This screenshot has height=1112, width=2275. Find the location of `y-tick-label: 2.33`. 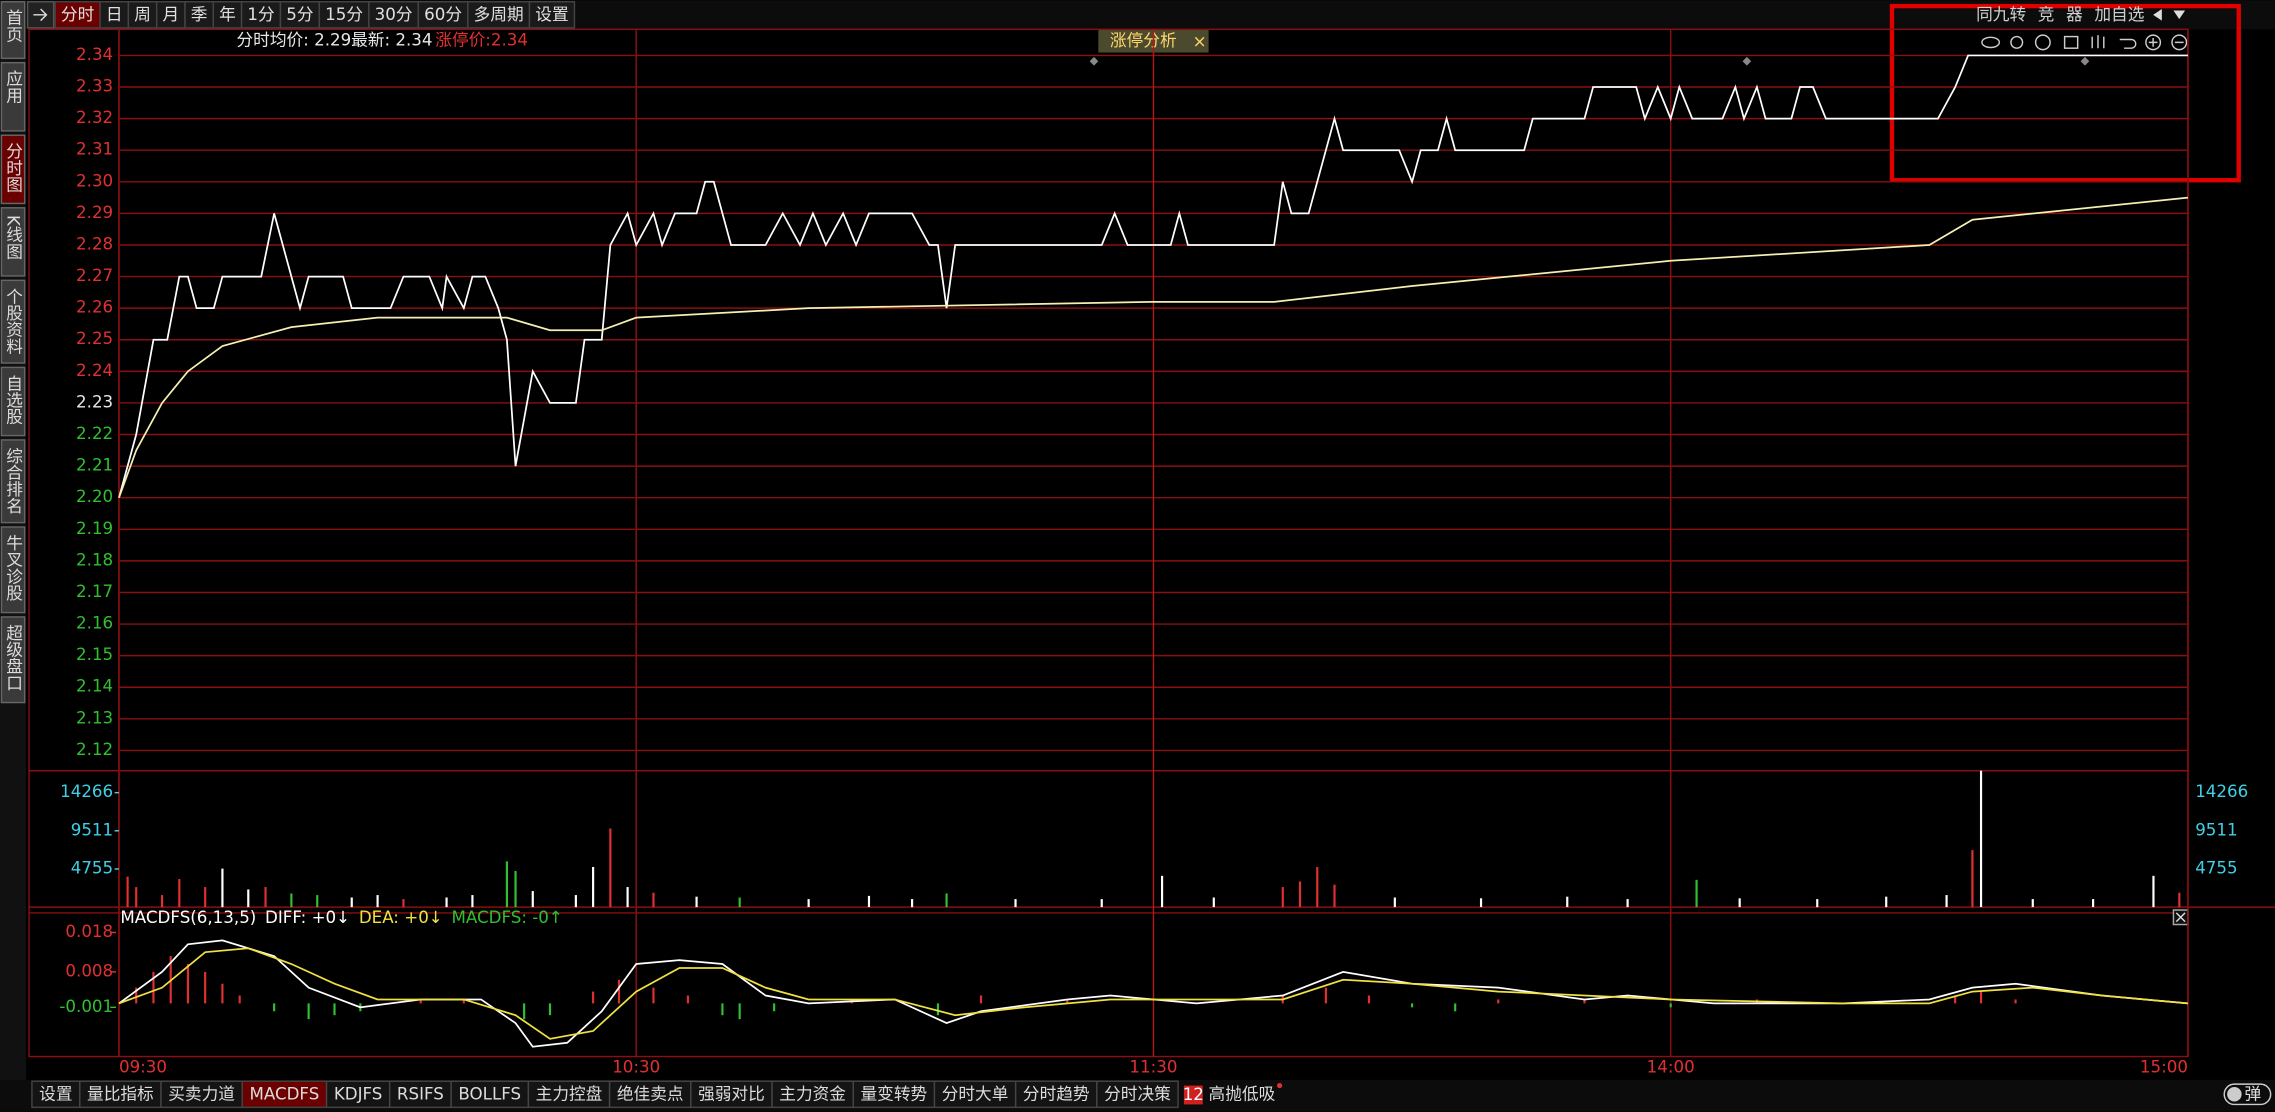

y-tick-label: 2.33 is located at coordinates (94, 86).